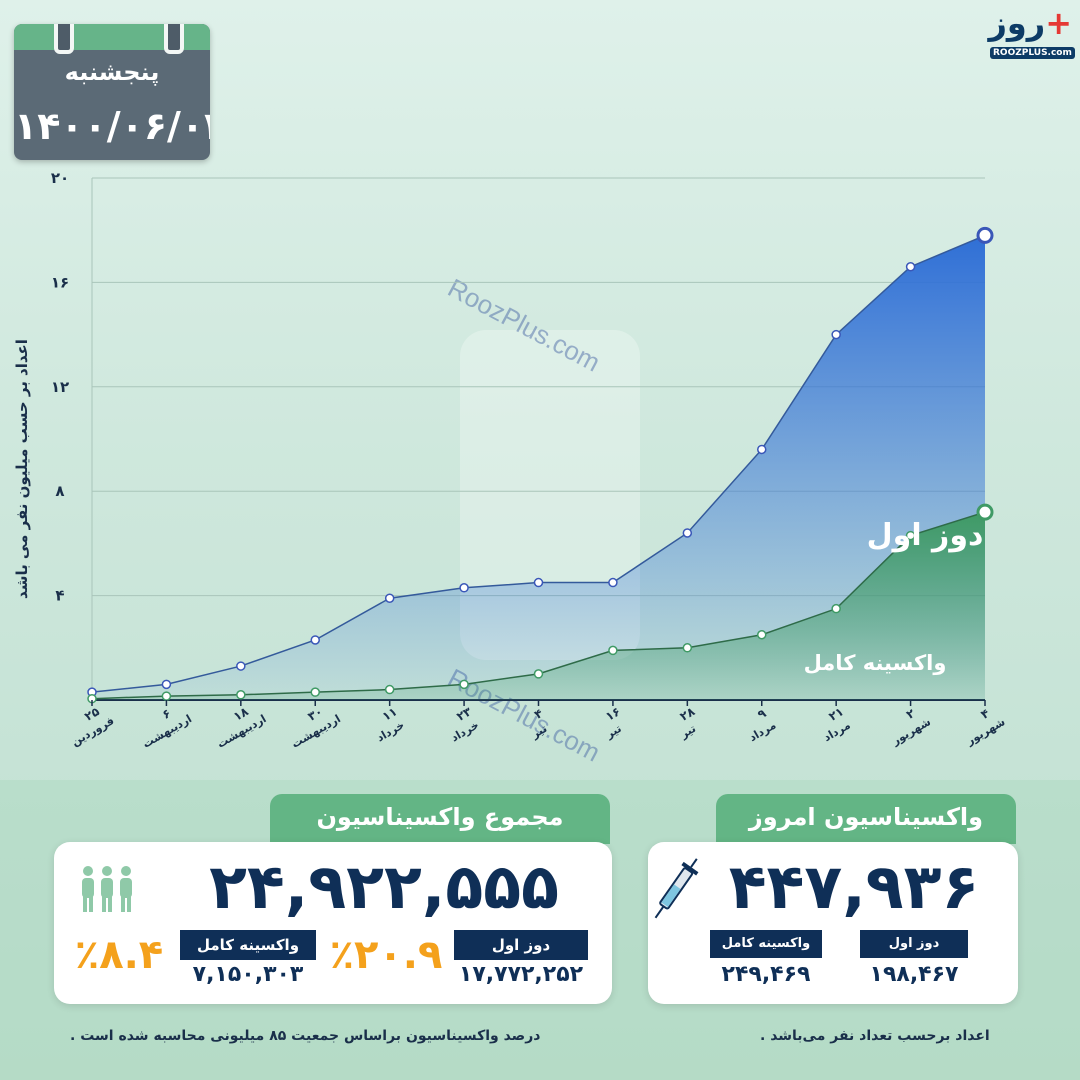 Image resolution: width=1080 pixels, height=1080 pixels. Describe the element at coordinates (112, 126) in the screenshot. I see `calendar-date: ۱۴۰۰/۰۶/۰۴` at that location.